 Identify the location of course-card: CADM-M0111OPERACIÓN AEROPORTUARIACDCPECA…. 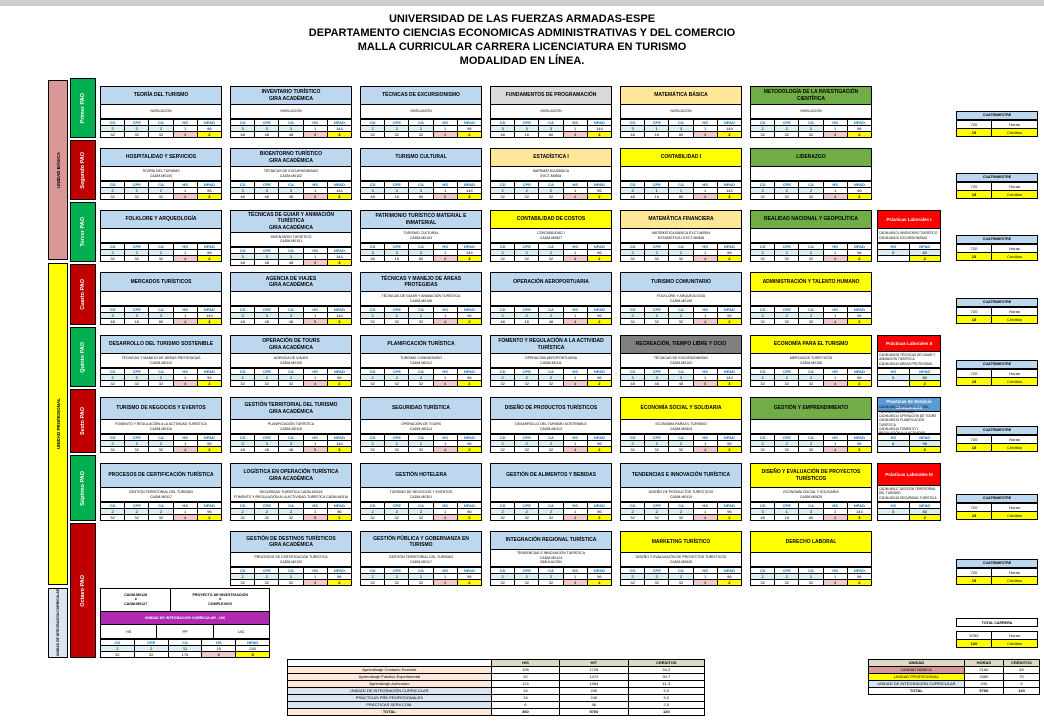
(551, 294).